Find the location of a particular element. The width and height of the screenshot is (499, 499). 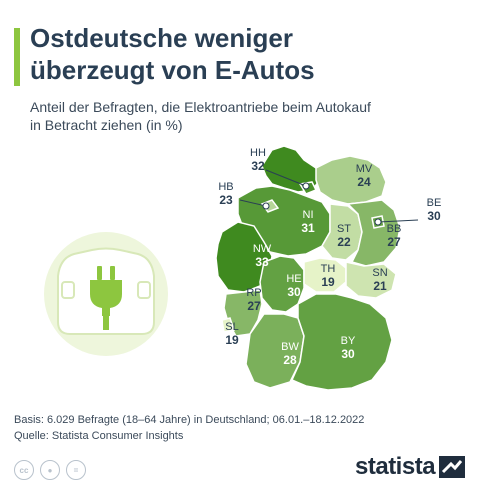

state-code-bw: BW is located at coordinates (290, 347).